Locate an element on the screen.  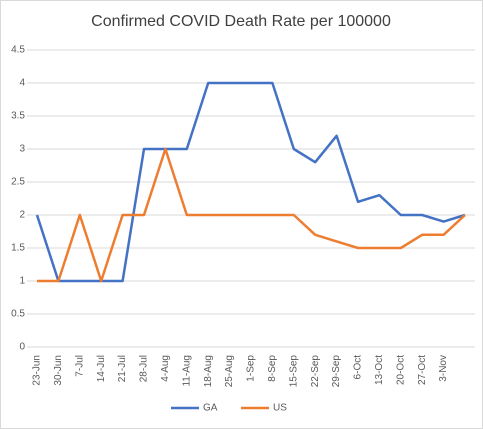
x-tick-label: 27-Oct is located at coordinates (422, 370).